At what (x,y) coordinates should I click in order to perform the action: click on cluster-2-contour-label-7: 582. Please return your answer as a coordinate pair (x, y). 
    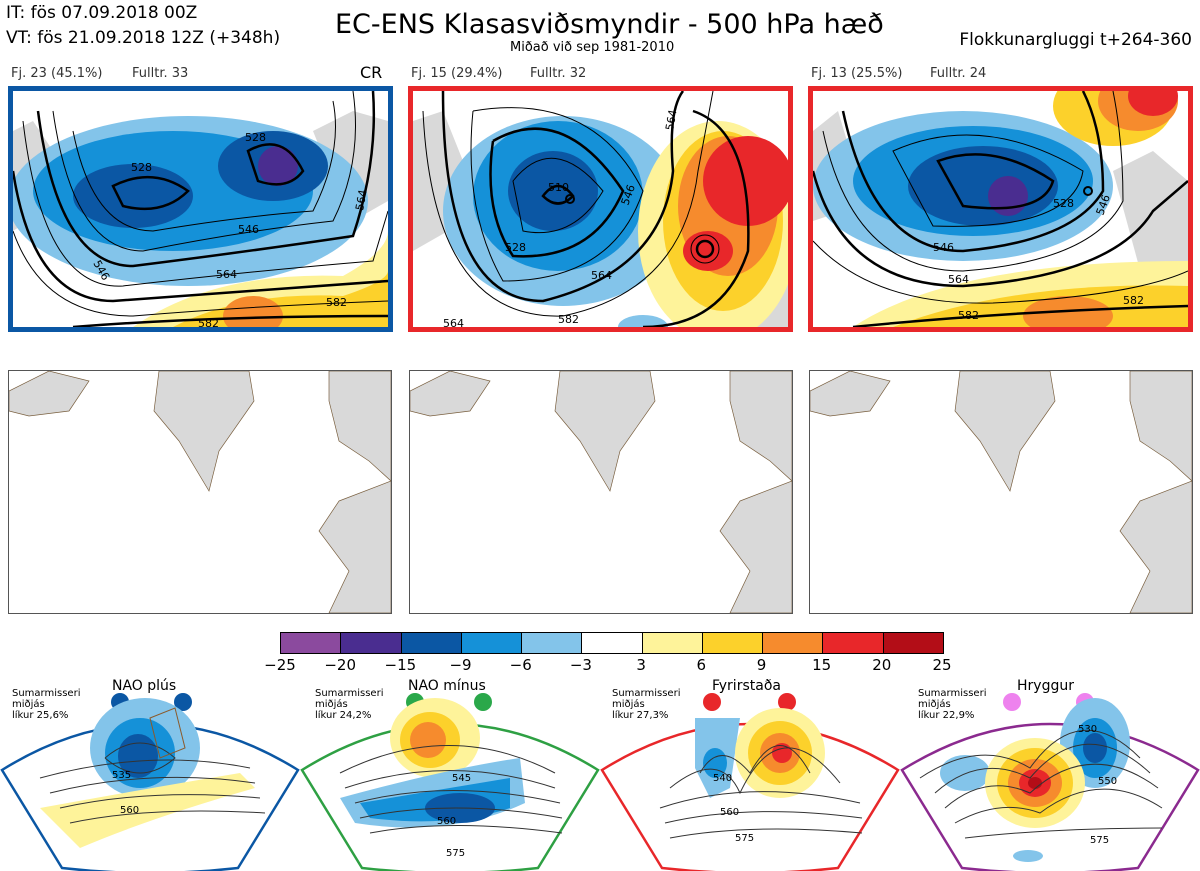
    Looking at the image, I should click on (568, 319).